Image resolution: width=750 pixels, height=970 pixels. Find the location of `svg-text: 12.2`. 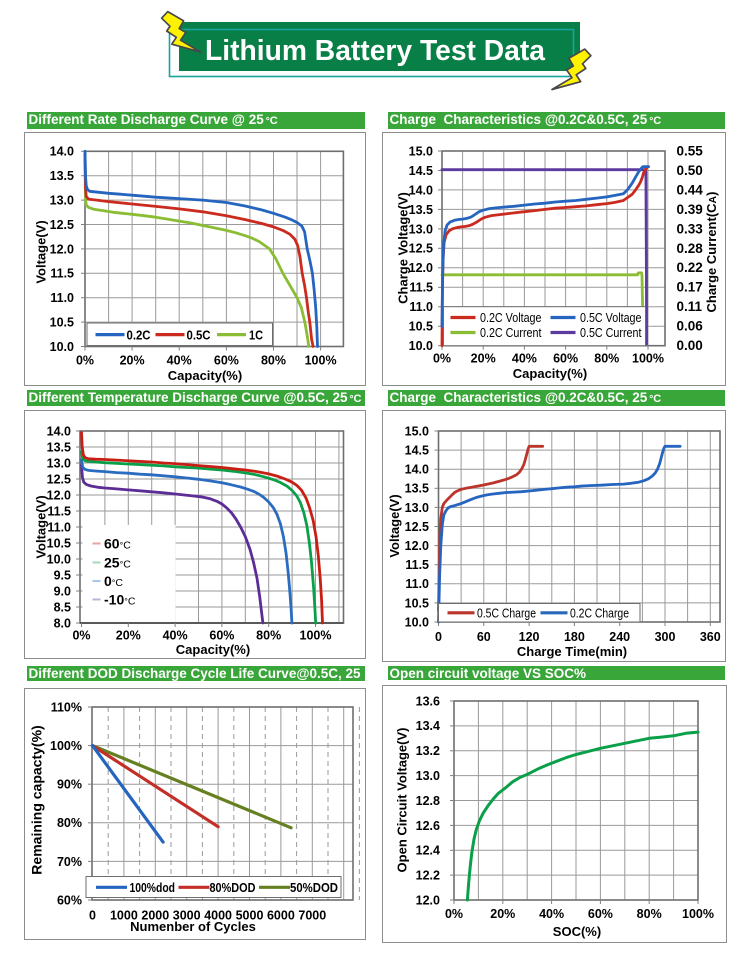

svg-text: 12.2 is located at coordinates (428, 876).